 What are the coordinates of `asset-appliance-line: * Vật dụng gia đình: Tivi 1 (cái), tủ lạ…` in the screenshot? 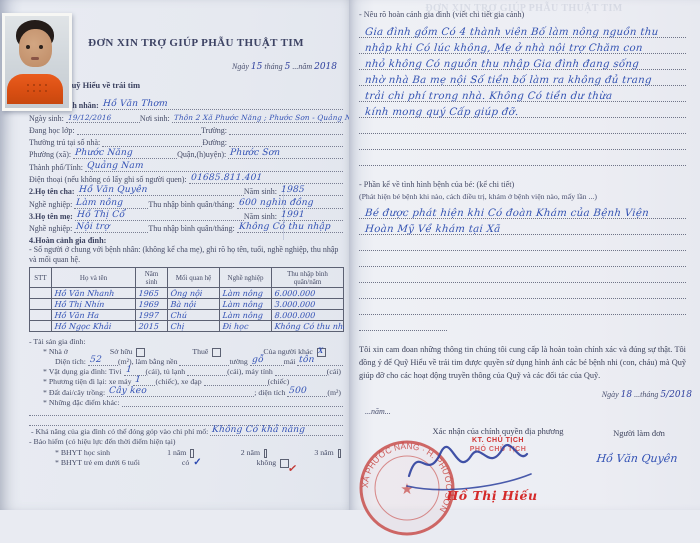 It's located at (193, 371).